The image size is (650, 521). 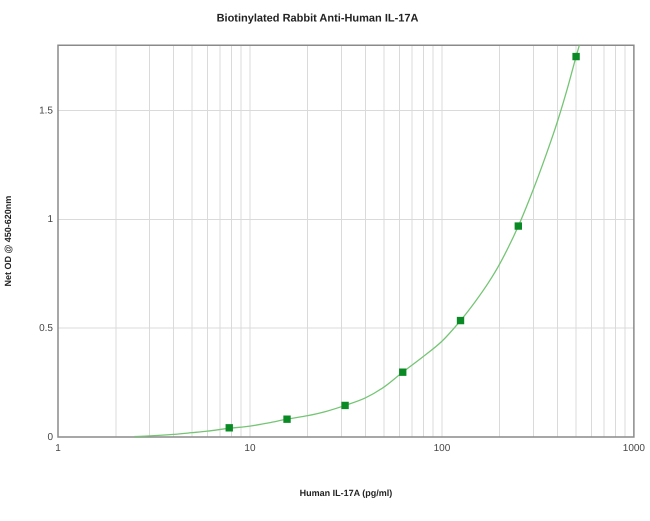 I want to click on x-tick-label: 10, so click(x=250, y=448).